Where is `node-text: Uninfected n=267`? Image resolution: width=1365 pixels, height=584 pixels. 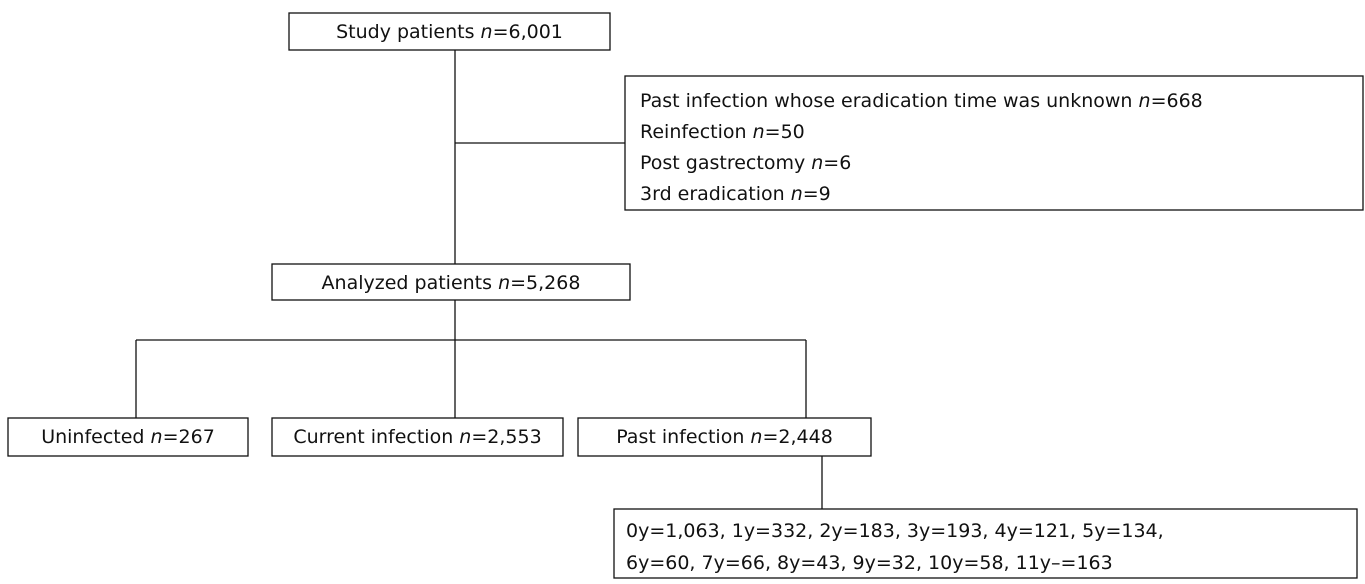
node-text: Uninfected n=267 is located at coordinates (128, 437).